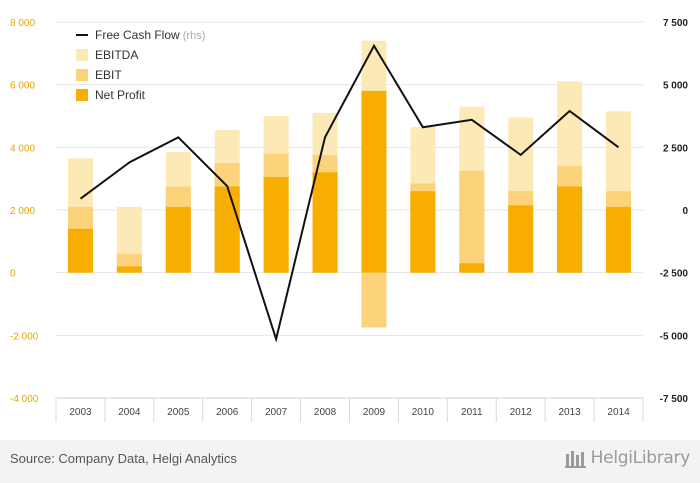 This screenshot has width=700, height=483. What do you see at coordinates (675, 23) in the screenshot?
I see `y-right-tick-label: 7 500` at bounding box center [675, 23].